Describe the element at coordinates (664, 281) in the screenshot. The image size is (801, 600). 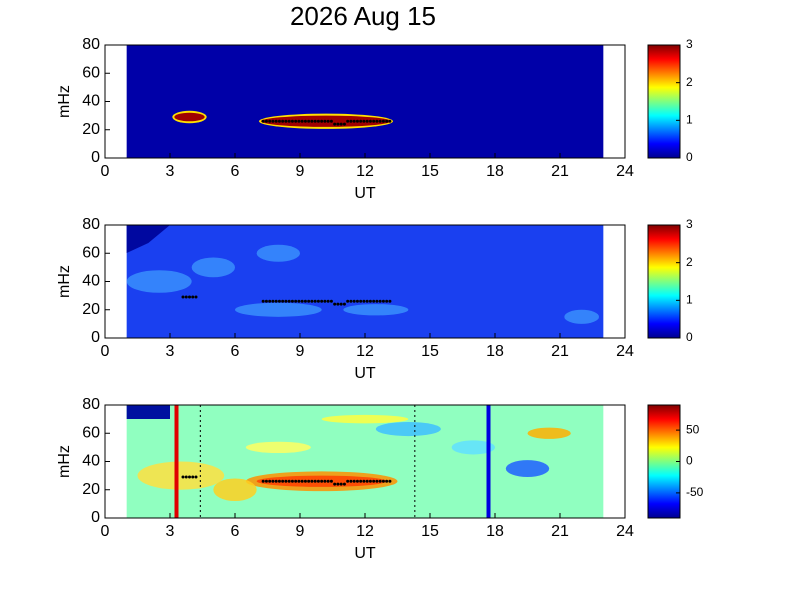
I see `colorbar` at that location.